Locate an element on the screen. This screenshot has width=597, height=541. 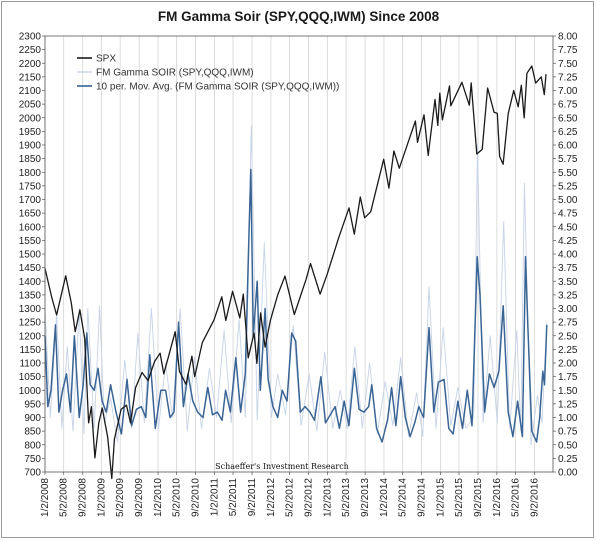
right-tick-label-21: 5.25 is located at coordinates (568, 186).